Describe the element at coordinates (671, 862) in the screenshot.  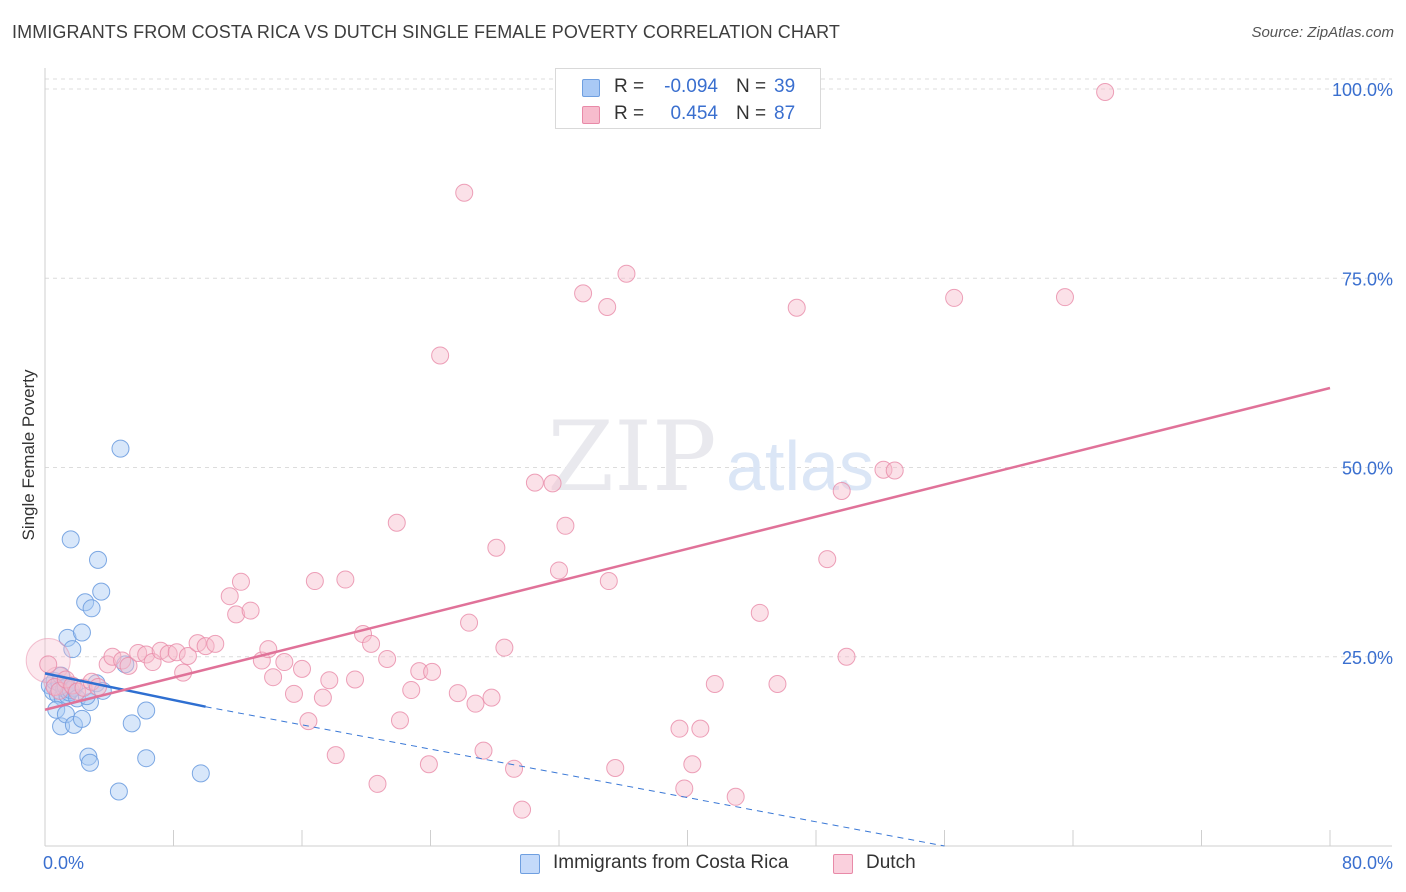
I see `legend-label-costa-rica: Immigrants from Costa Rica` at that location.